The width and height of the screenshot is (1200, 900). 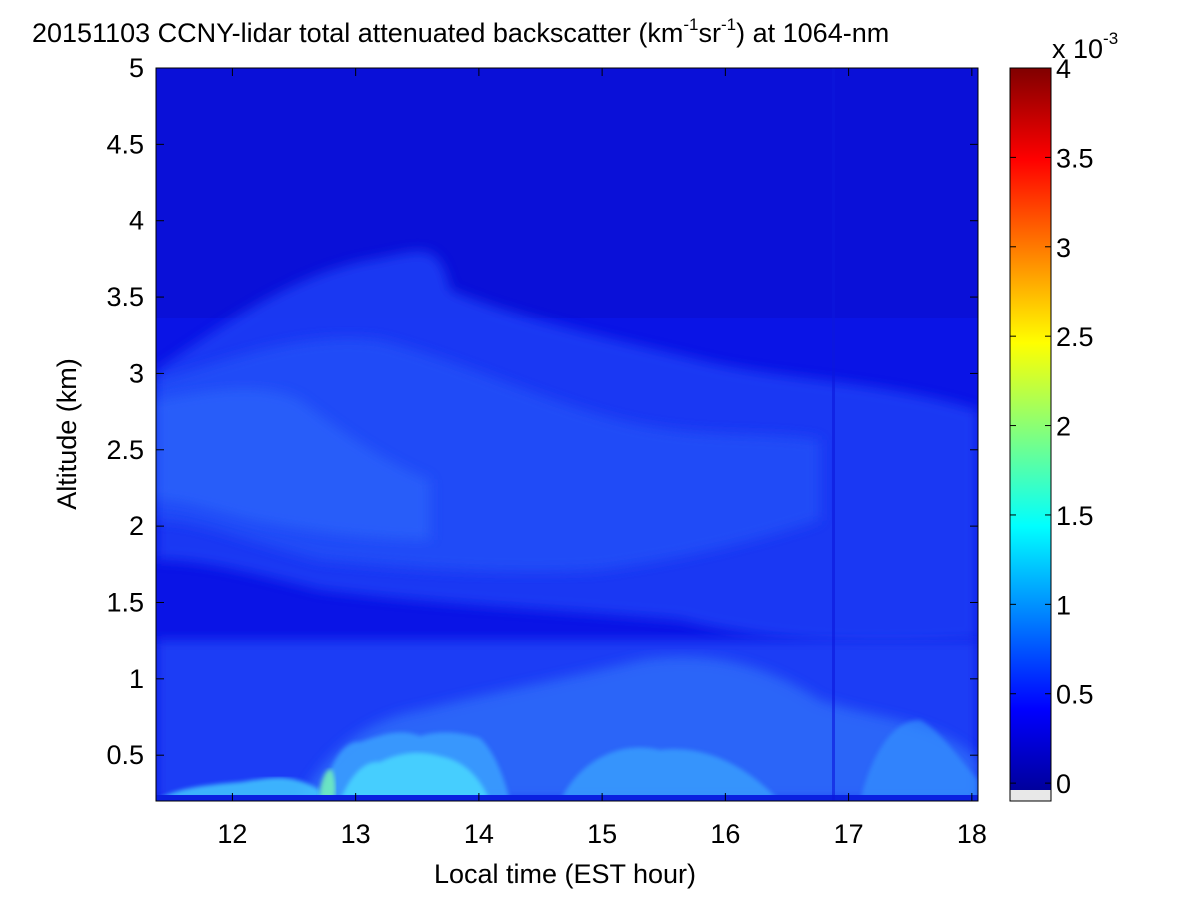 I want to click on y-tick-label: 3, so click(x=136, y=373).